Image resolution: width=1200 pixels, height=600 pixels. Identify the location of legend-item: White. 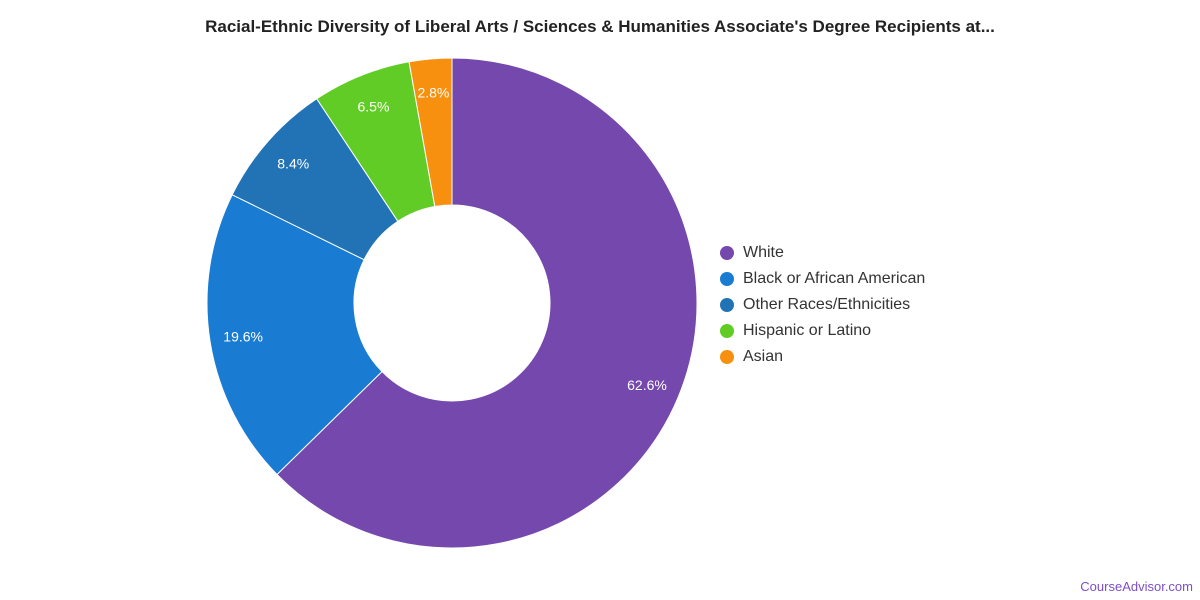
(822, 253).